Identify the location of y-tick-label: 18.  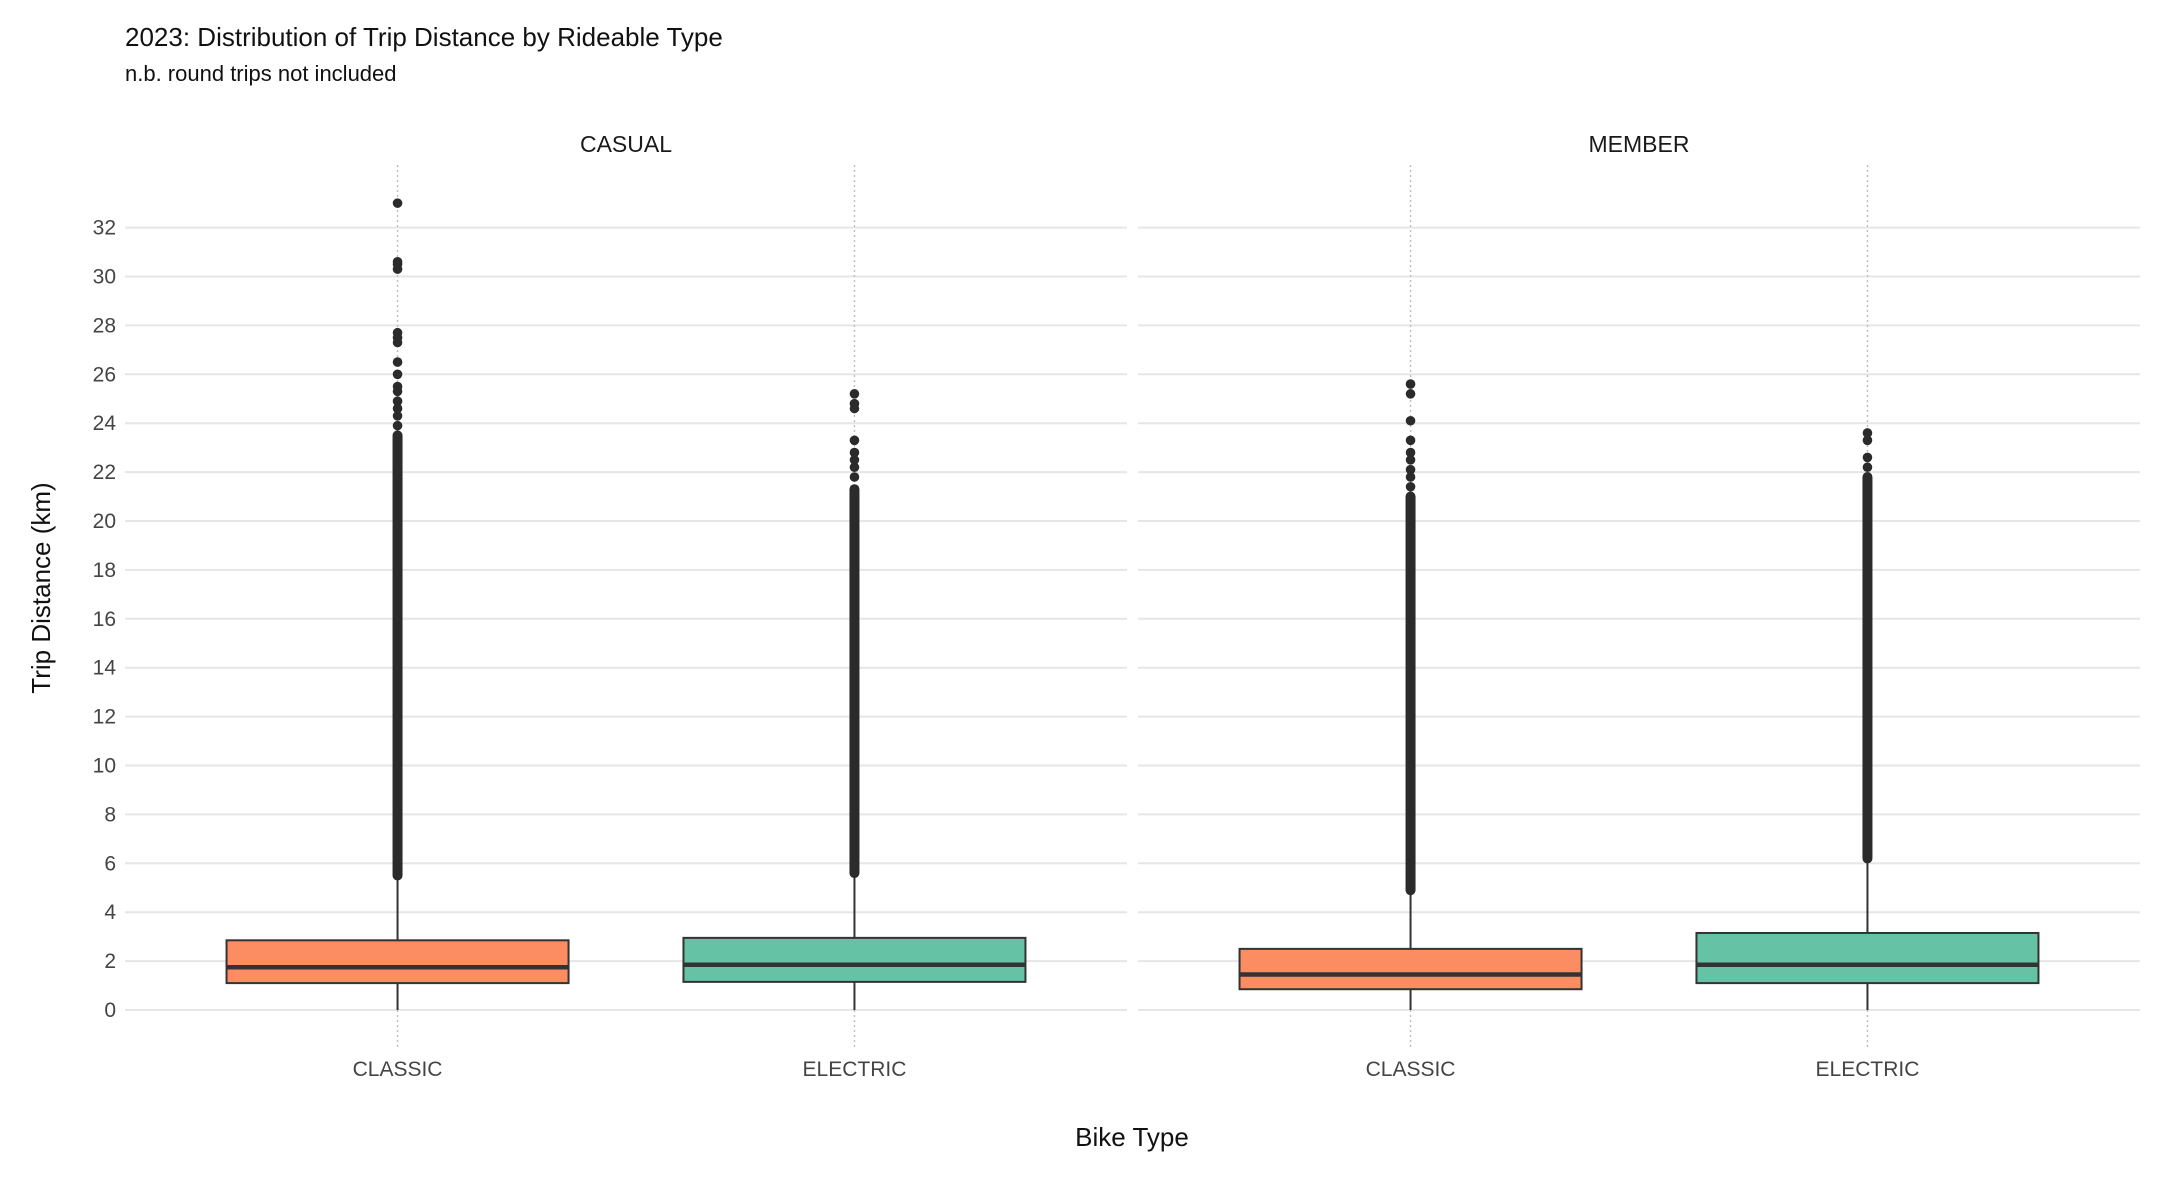
(104, 570).